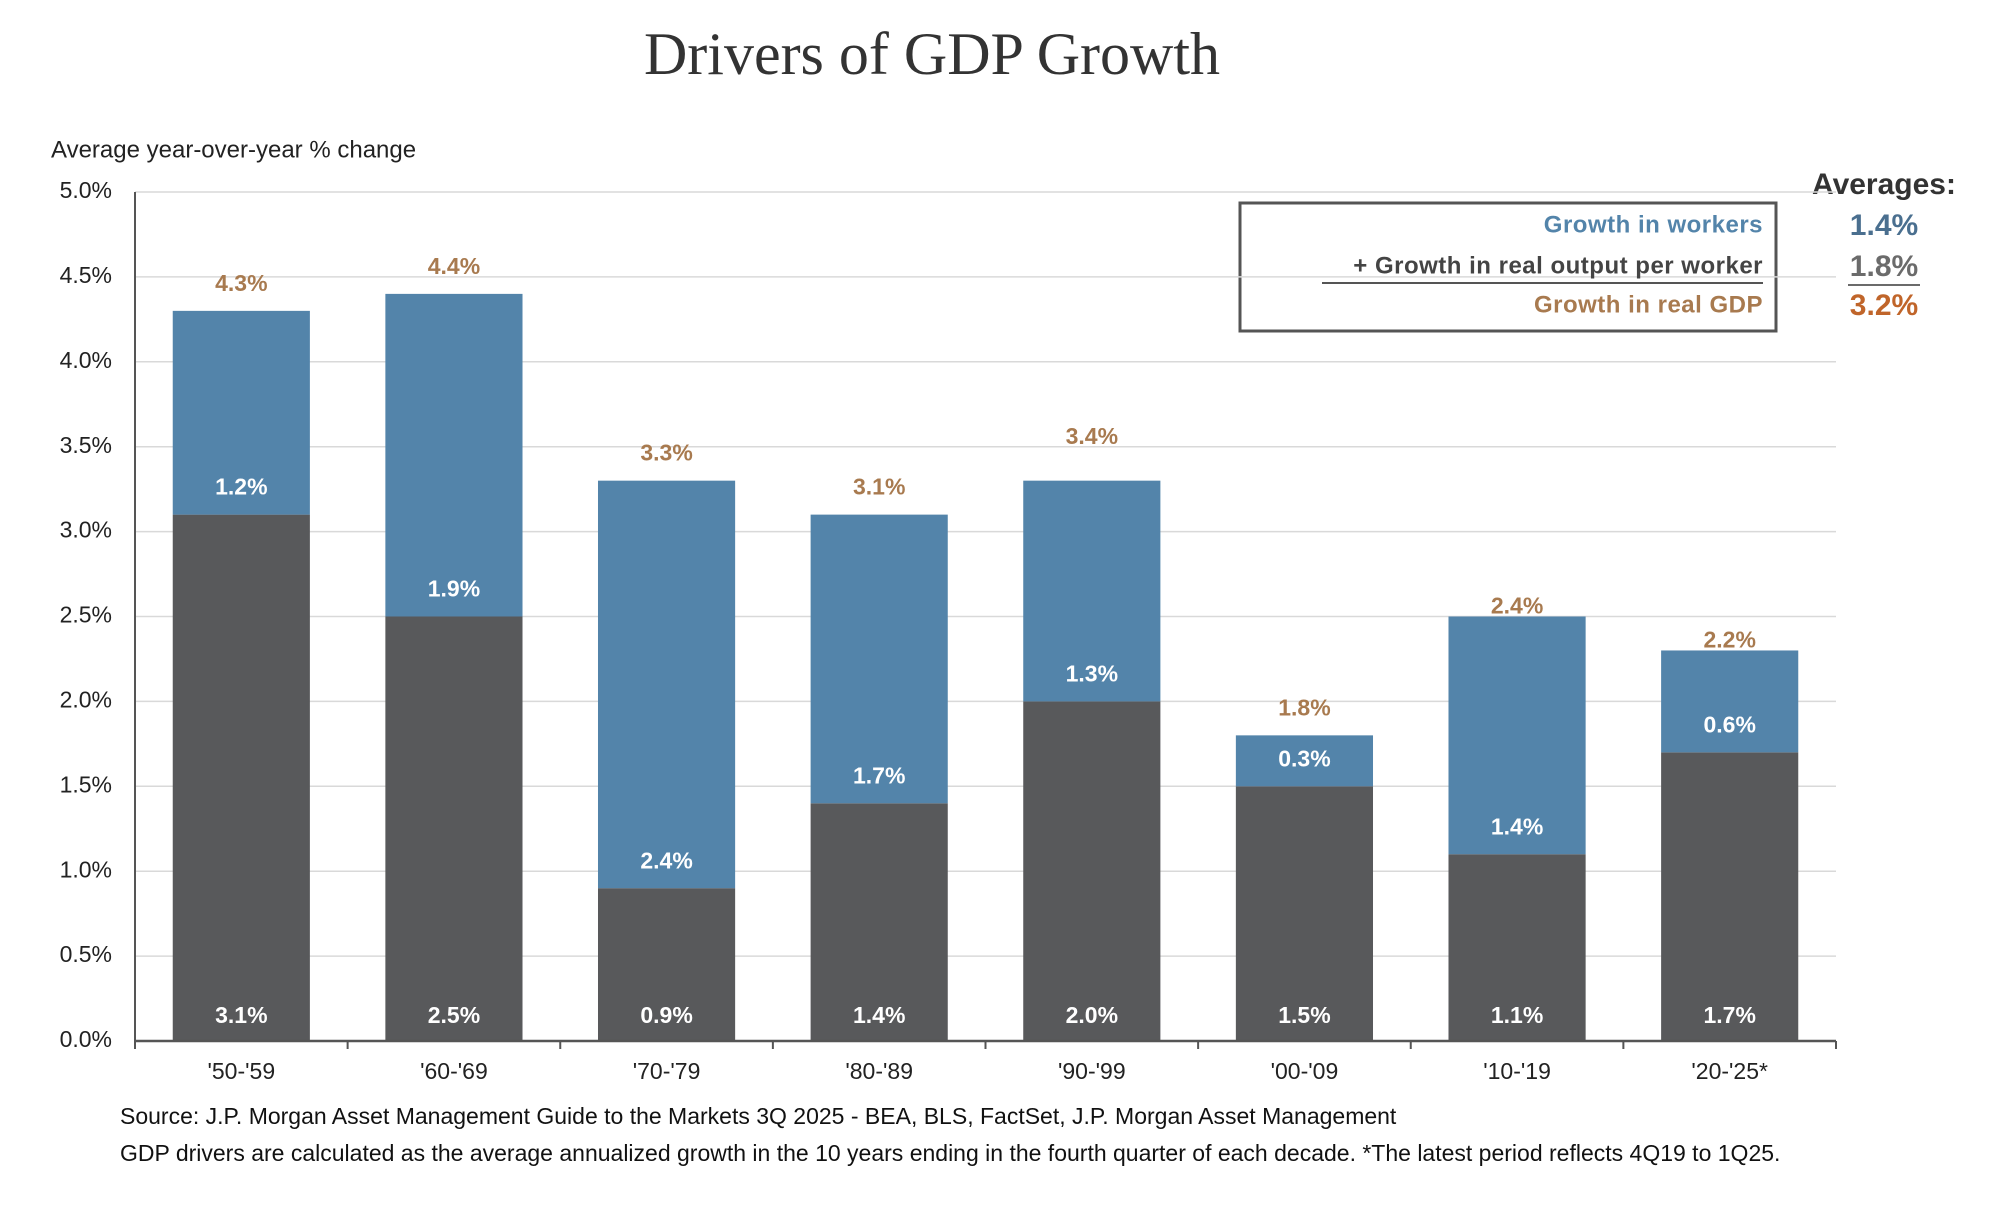  Describe the element at coordinates (86, 190) in the screenshot. I see `y-tick-label: 5.0%` at that location.